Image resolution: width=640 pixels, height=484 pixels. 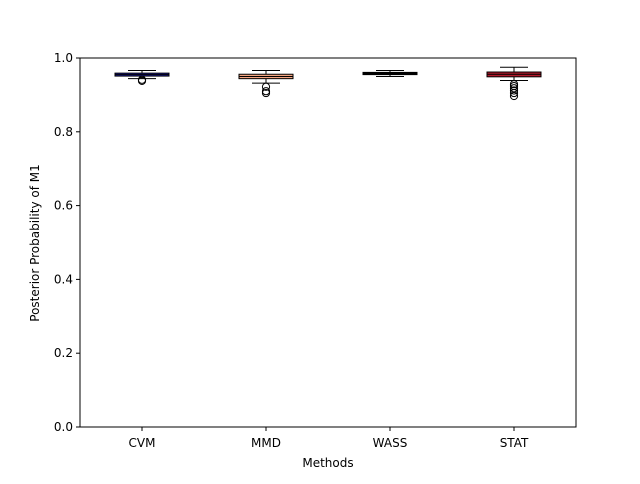 What do you see at coordinates (63, 132) in the screenshot?
I see `y-tick-label: 0.8` at bounding box center [63, 132].